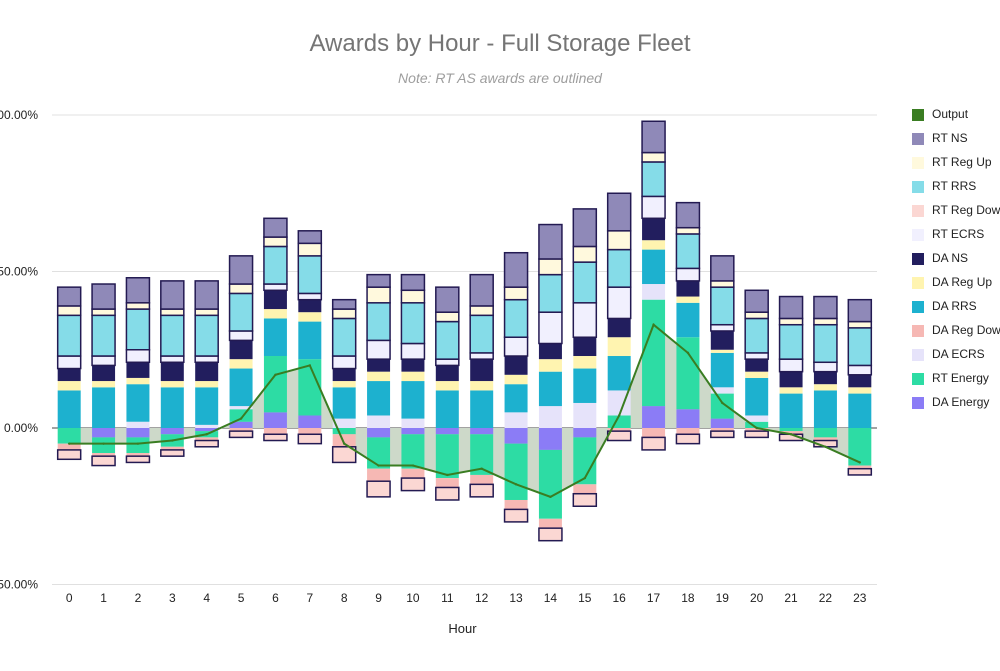  I want to click on bar-da-rrs-h16, so click(619, 373).